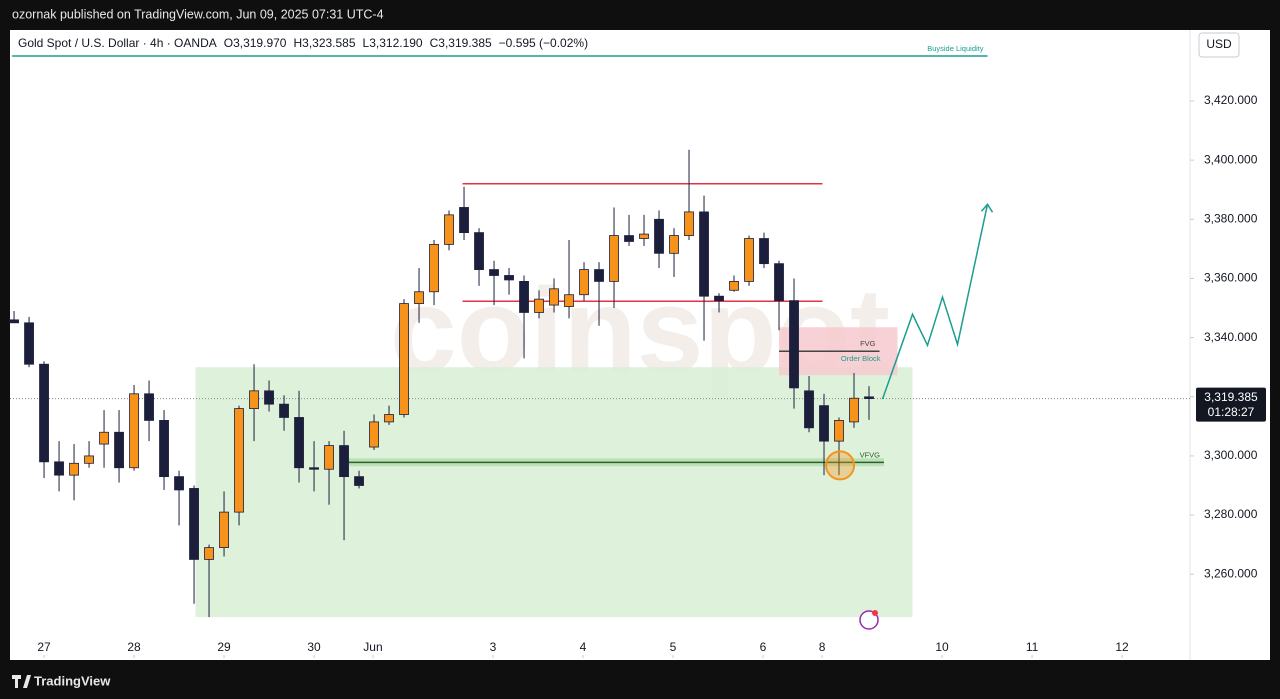 The width and height of the screenshot is (1280, 699). What do you see at coordinates (1231, 514) in the screenshot?
I see `y-tick-label: 3,280.000` at bounding box center [1231, 514].